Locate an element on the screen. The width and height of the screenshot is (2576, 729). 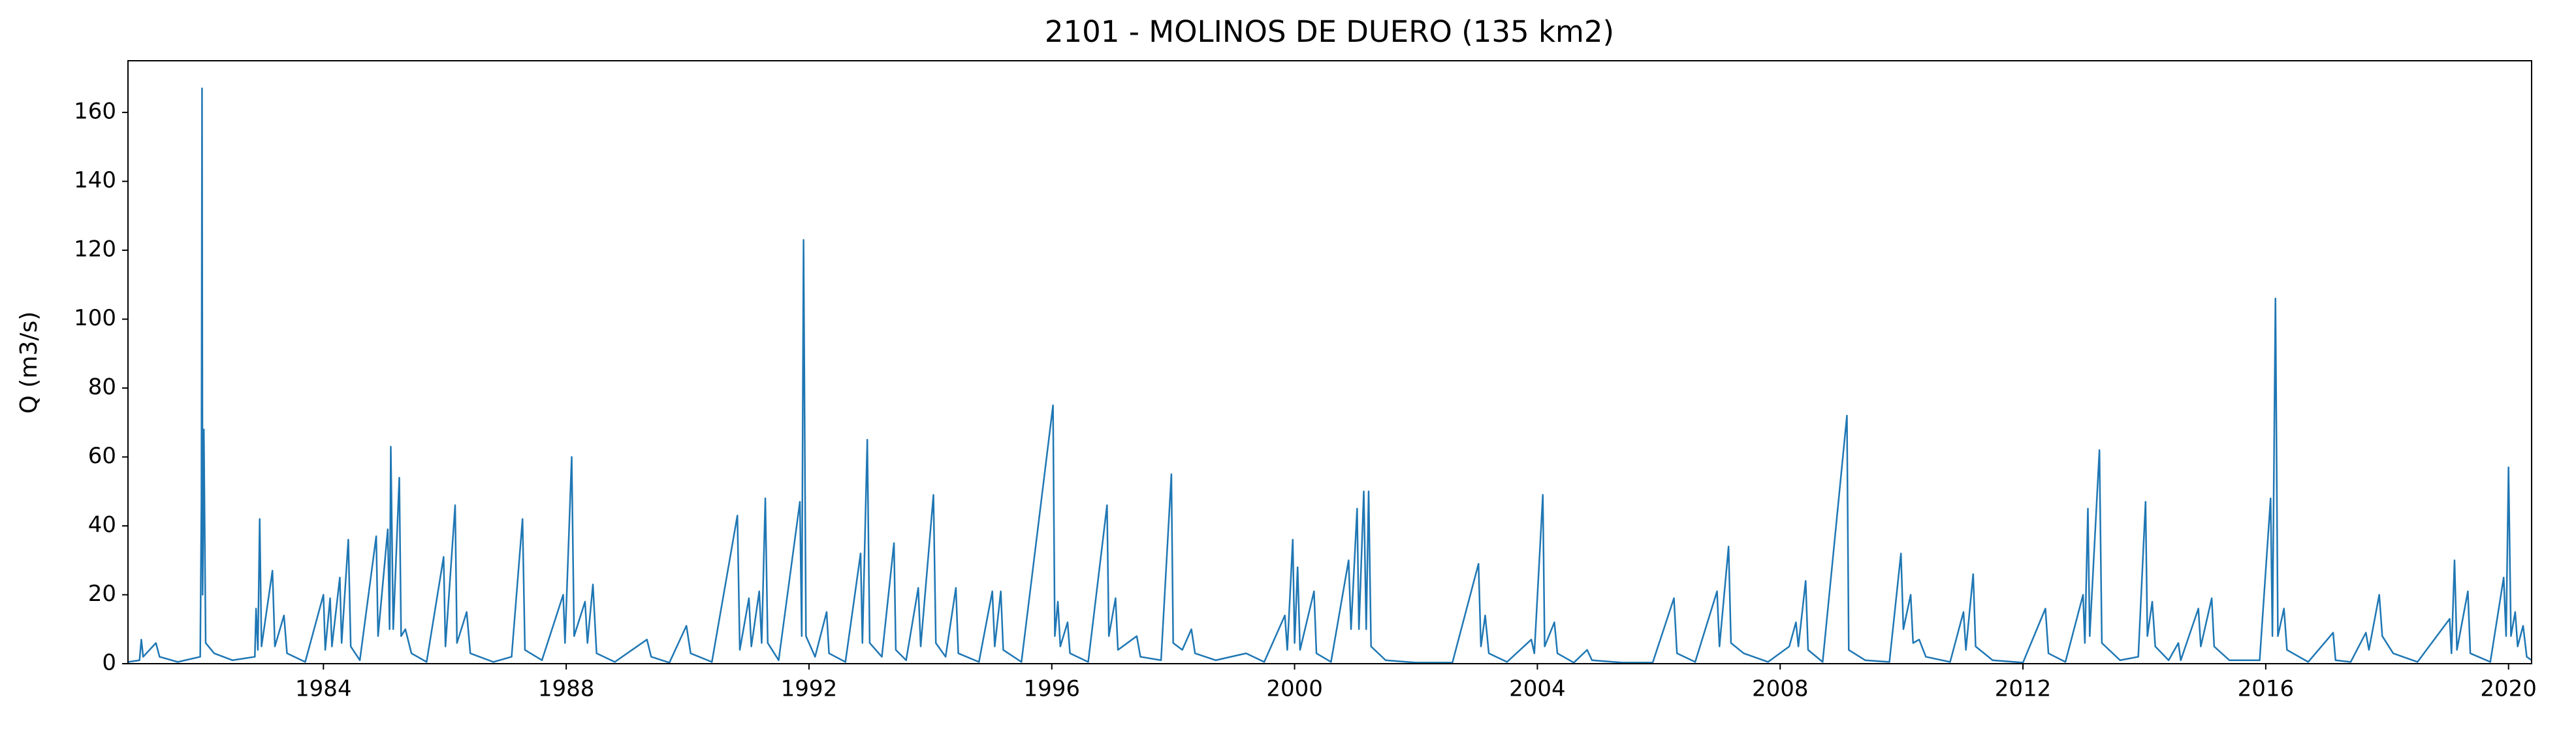
x-tick-label: 1996 is located at coordinates (1053, 689).